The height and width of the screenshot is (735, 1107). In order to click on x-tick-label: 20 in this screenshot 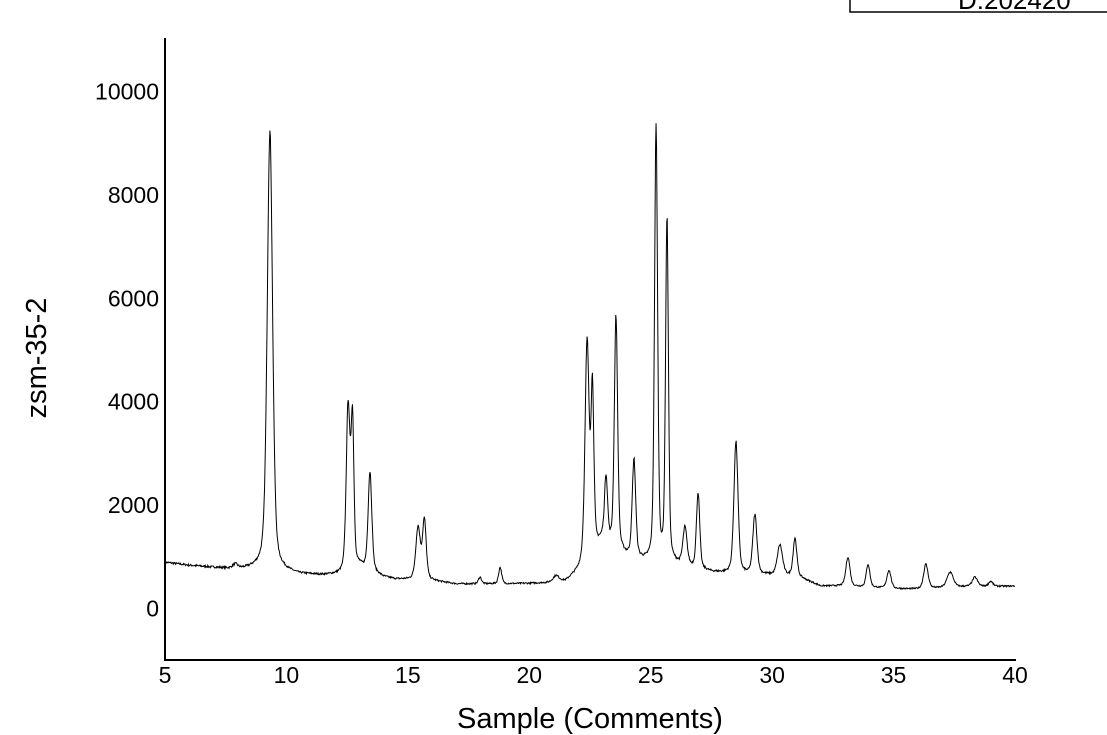, I will do `click(529, 675)`.